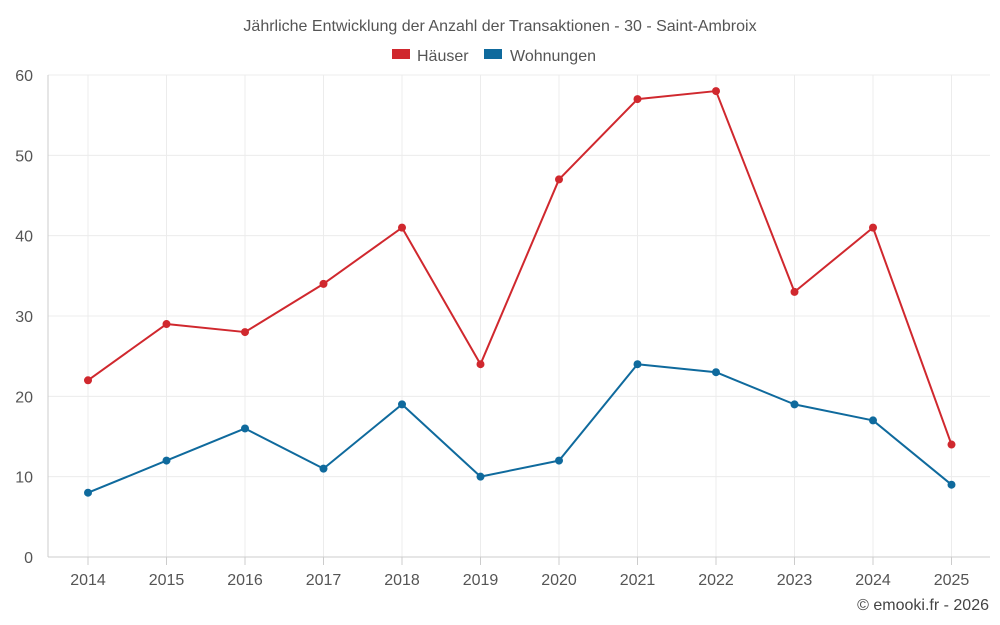 The height and width of the screenshot is (625, 1000). Describe the element at coordinates (24, 237) in the screenshot. I see `y-tick-label: 40` at that location.